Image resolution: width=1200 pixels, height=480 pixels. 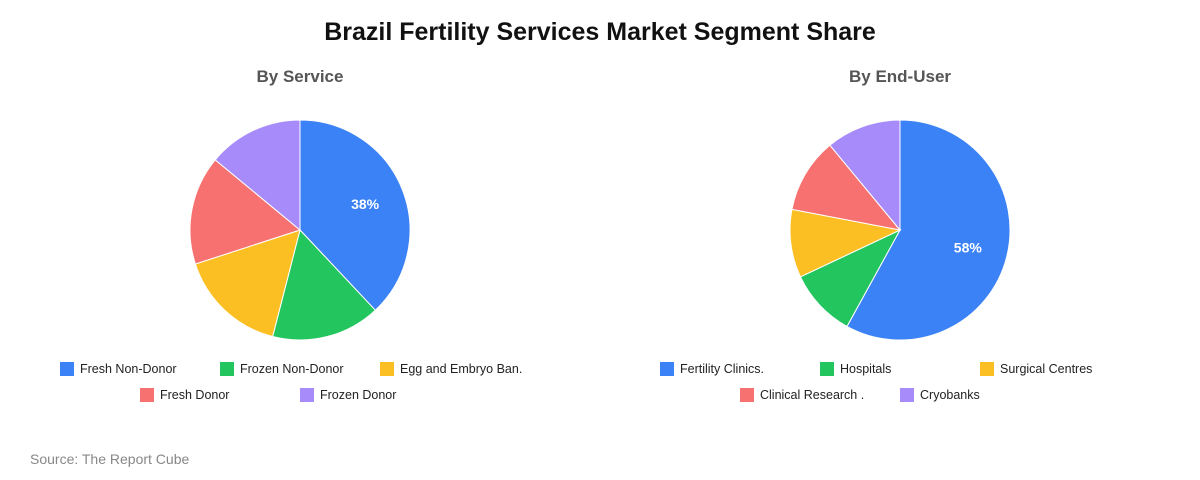 I want to click on pie-slice-frozen-non-donor, so click(x=324, y=284).